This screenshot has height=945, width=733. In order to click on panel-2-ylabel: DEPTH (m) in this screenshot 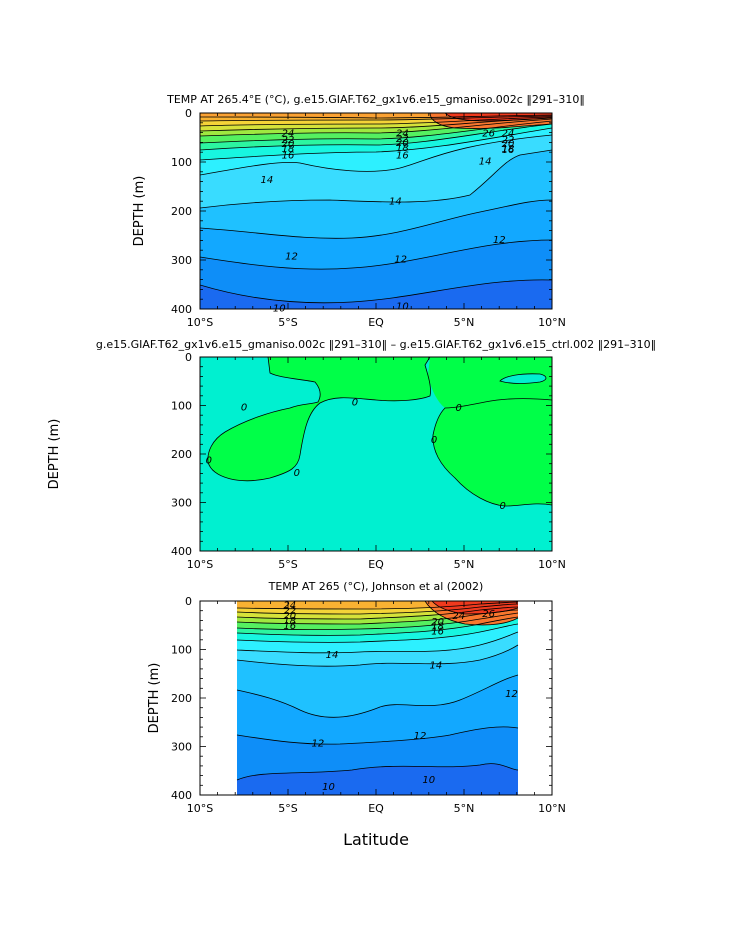, I will do `click(54, 454)`.